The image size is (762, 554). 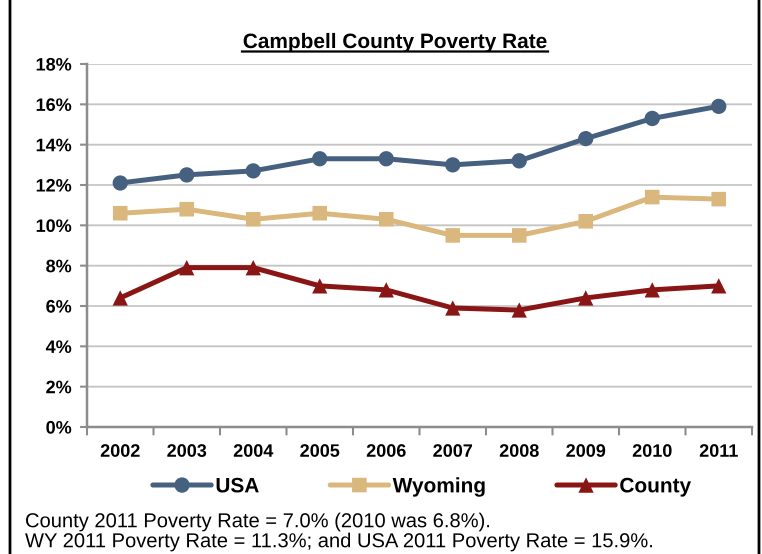 I want to click on x-tick-label: 2004, so click(x=254, y=450).